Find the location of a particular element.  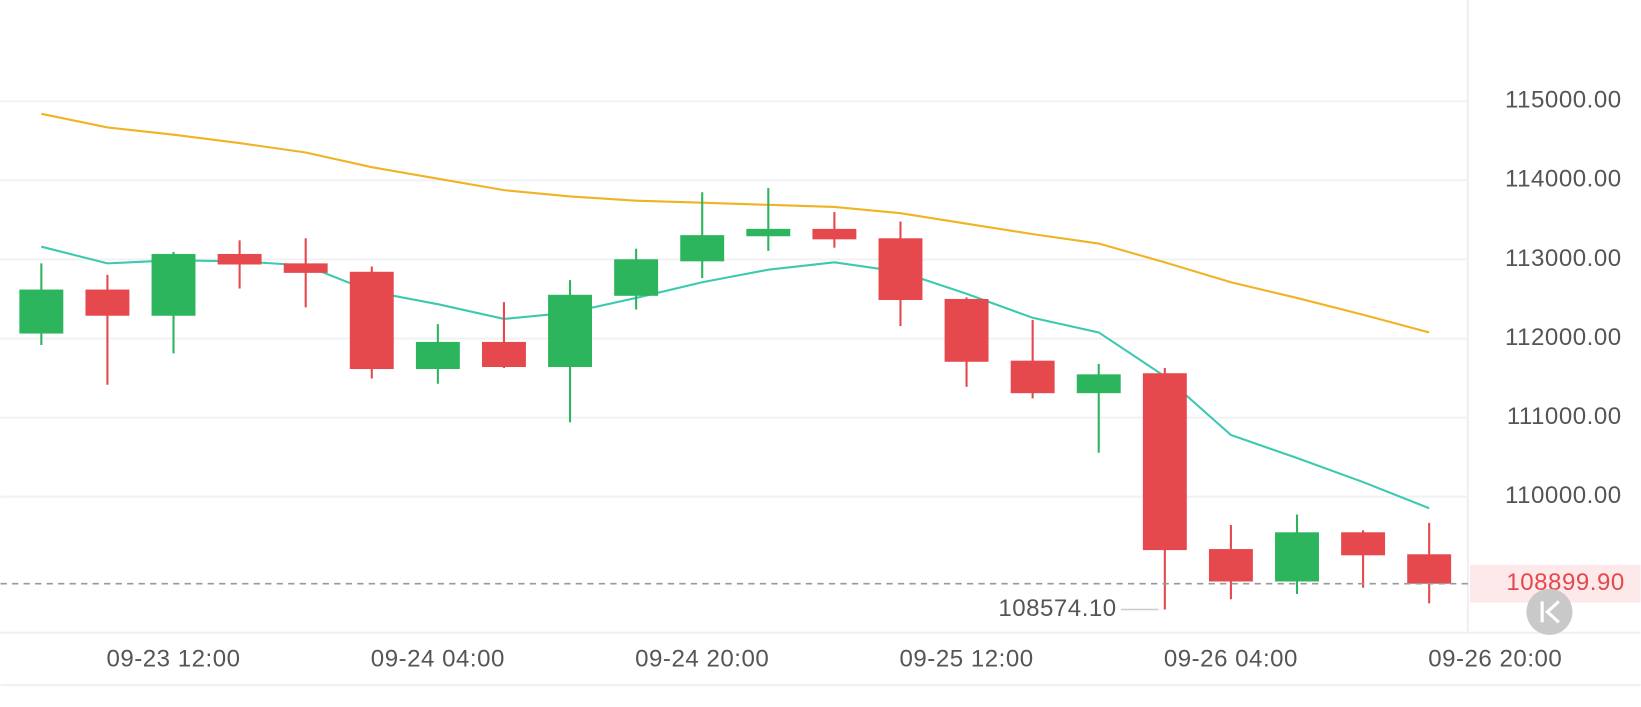

y-tick-label: 112000.00 is located at coordinates (1563, 337).